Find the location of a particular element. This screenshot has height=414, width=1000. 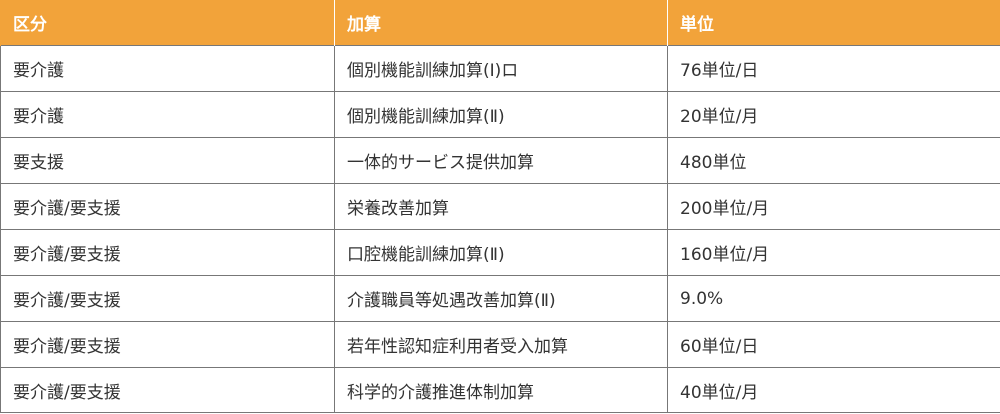

table-row: 要介護/要支援 介護職員等処遇改善加算(Ⅱ) 9.0% is located at coordinates (500, 298).